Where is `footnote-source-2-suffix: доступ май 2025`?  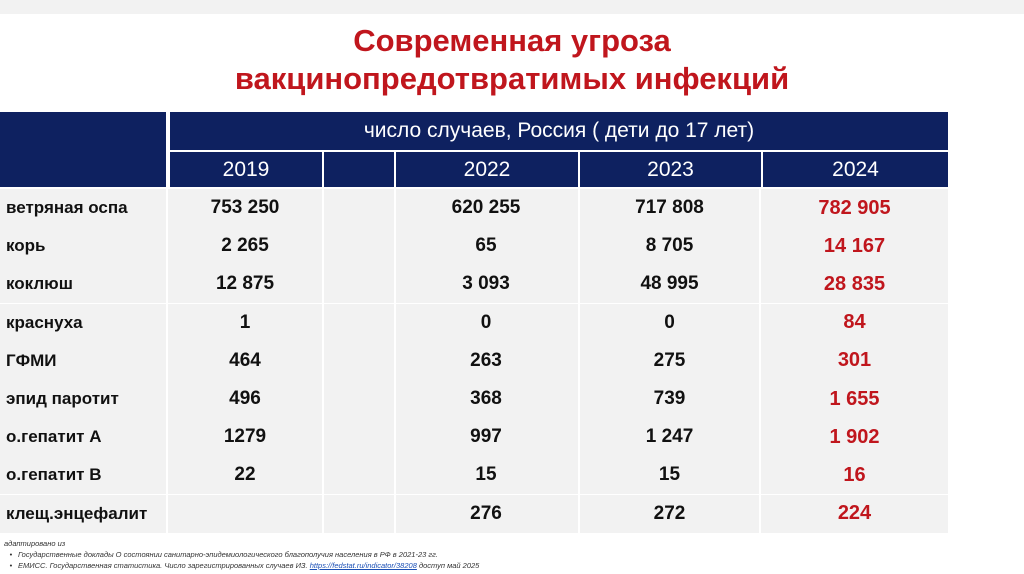
footnote-source-2-suffix: доступ май 2025 is located at coordinates (449, 565).